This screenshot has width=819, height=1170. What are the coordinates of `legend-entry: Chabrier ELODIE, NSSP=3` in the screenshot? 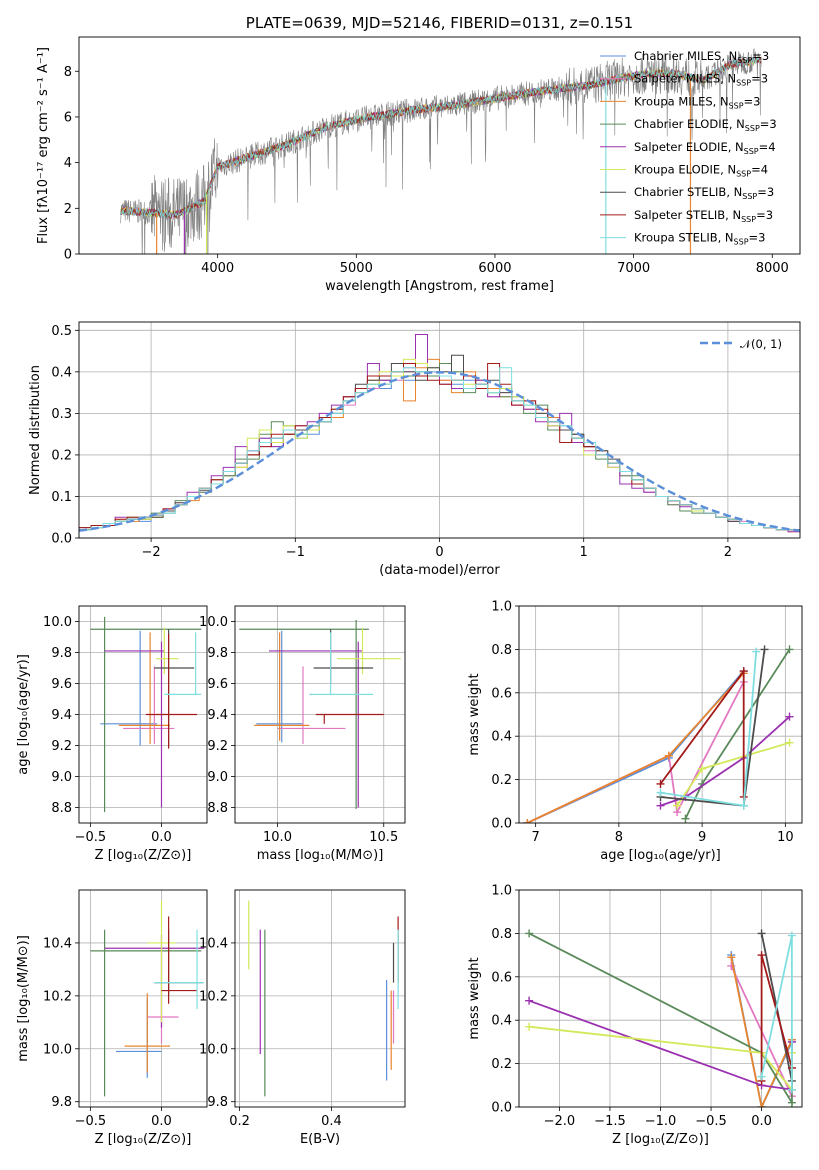 It's located at (705, 125).